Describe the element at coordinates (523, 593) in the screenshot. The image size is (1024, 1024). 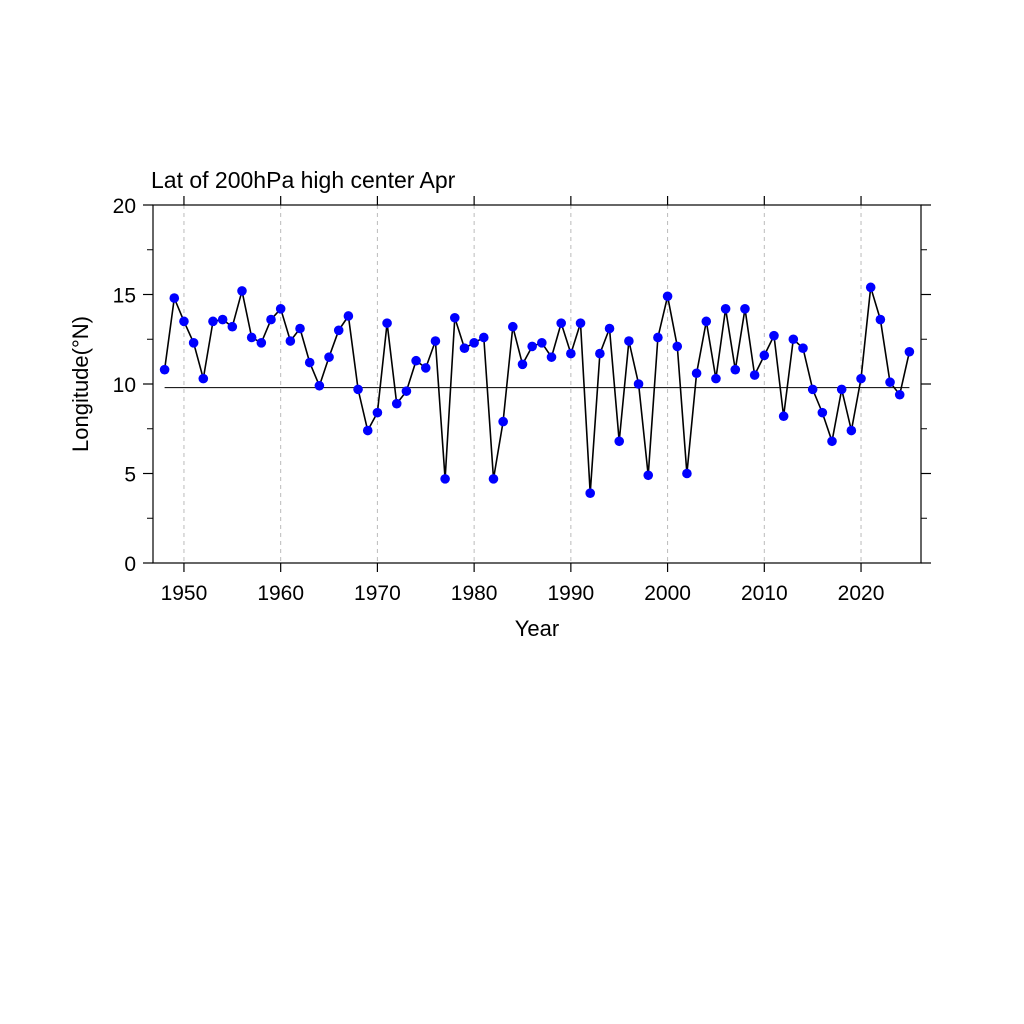
I see `x-tick-labels: 1950 1960 1970 1980 1990 2000 2010 2020` at that location.